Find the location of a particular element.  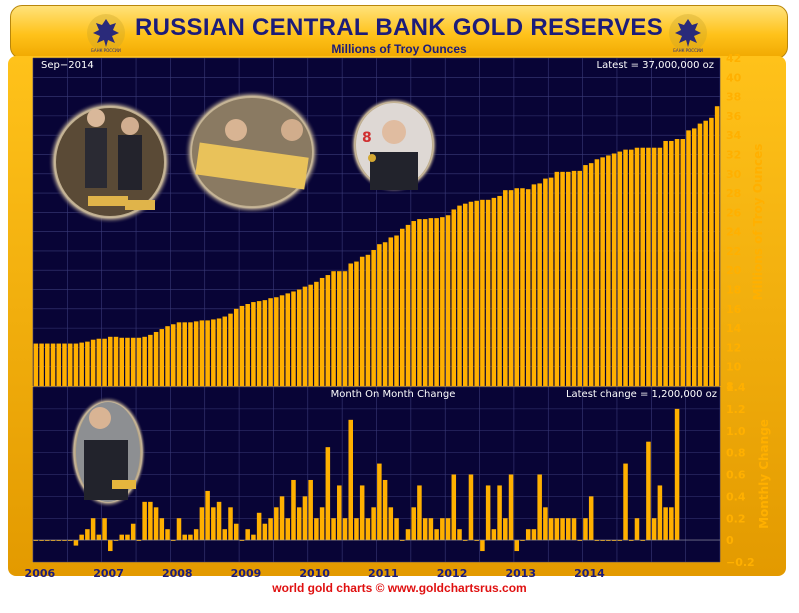

bottom-y-tick-label: 0 is located at coordinates (730, 540).